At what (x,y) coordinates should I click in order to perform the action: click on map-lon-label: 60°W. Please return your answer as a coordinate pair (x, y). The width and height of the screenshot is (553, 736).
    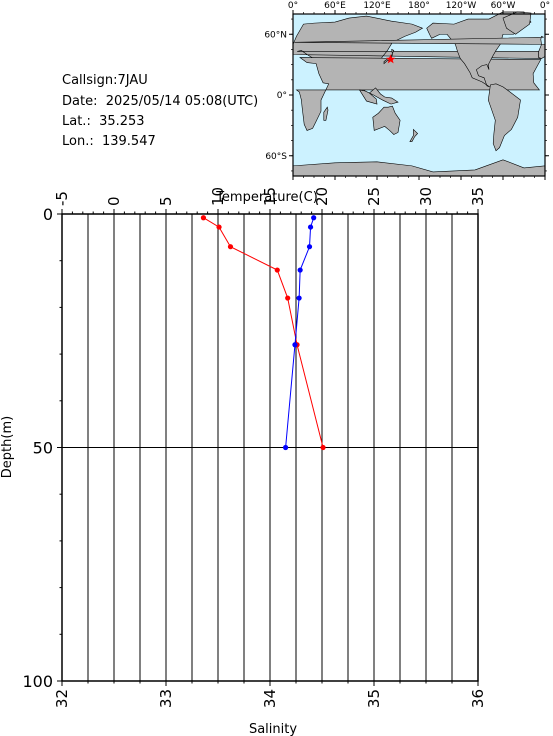
    Looking at the image, I should click on (503, 6).